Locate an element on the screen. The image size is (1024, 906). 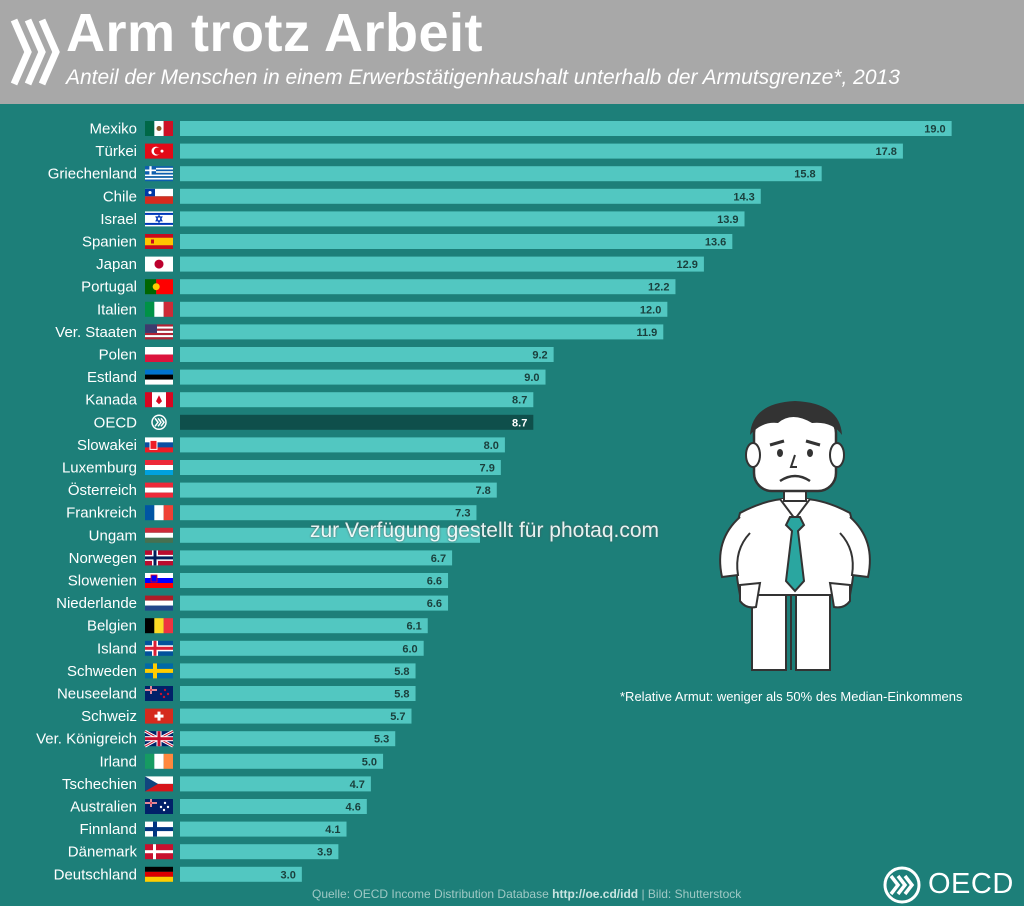
value-label: 11.9 is located at coordinates (646, 333).